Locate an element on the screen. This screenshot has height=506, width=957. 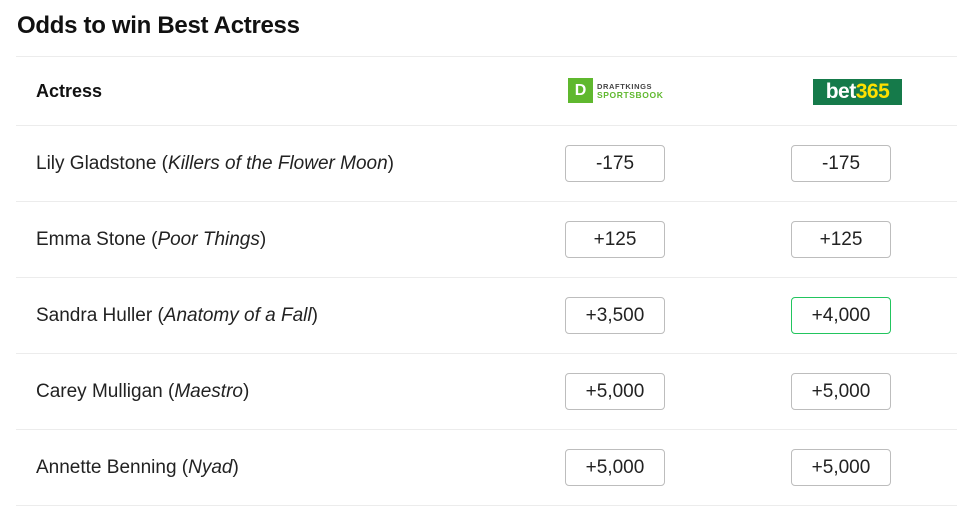
actress-name: Emma Stone (Poor Things) is located at coordinates (151, 239).